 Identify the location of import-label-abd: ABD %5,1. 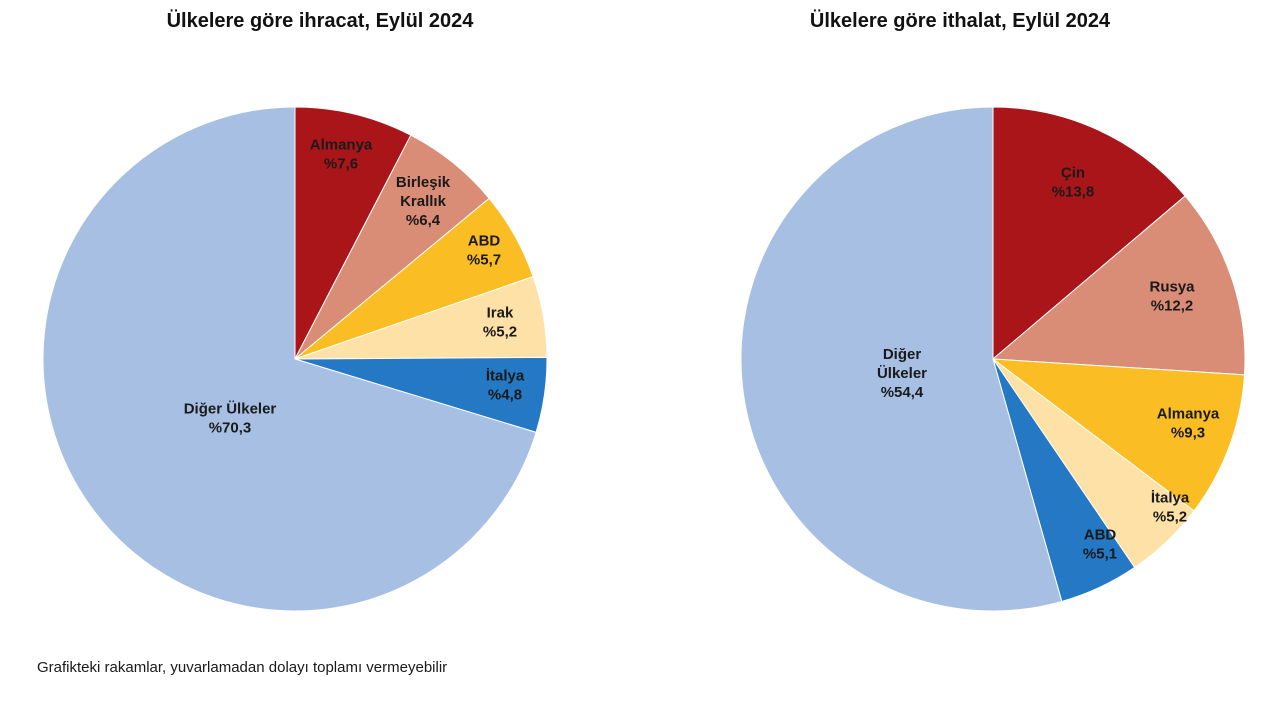
(1100, 545).